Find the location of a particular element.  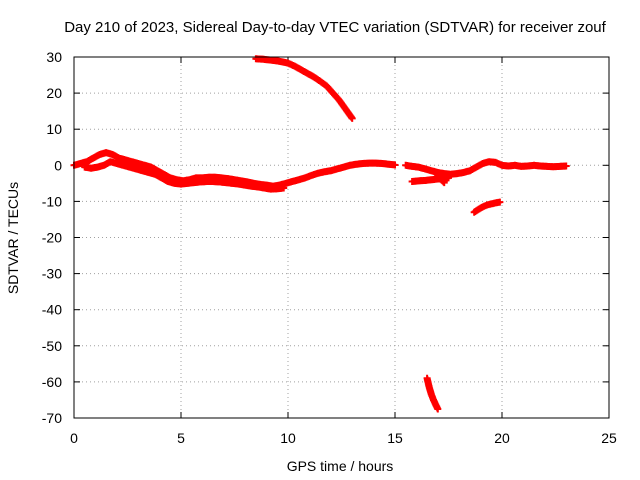

y-tick-label: -10 is located at coordinates (52, 201).